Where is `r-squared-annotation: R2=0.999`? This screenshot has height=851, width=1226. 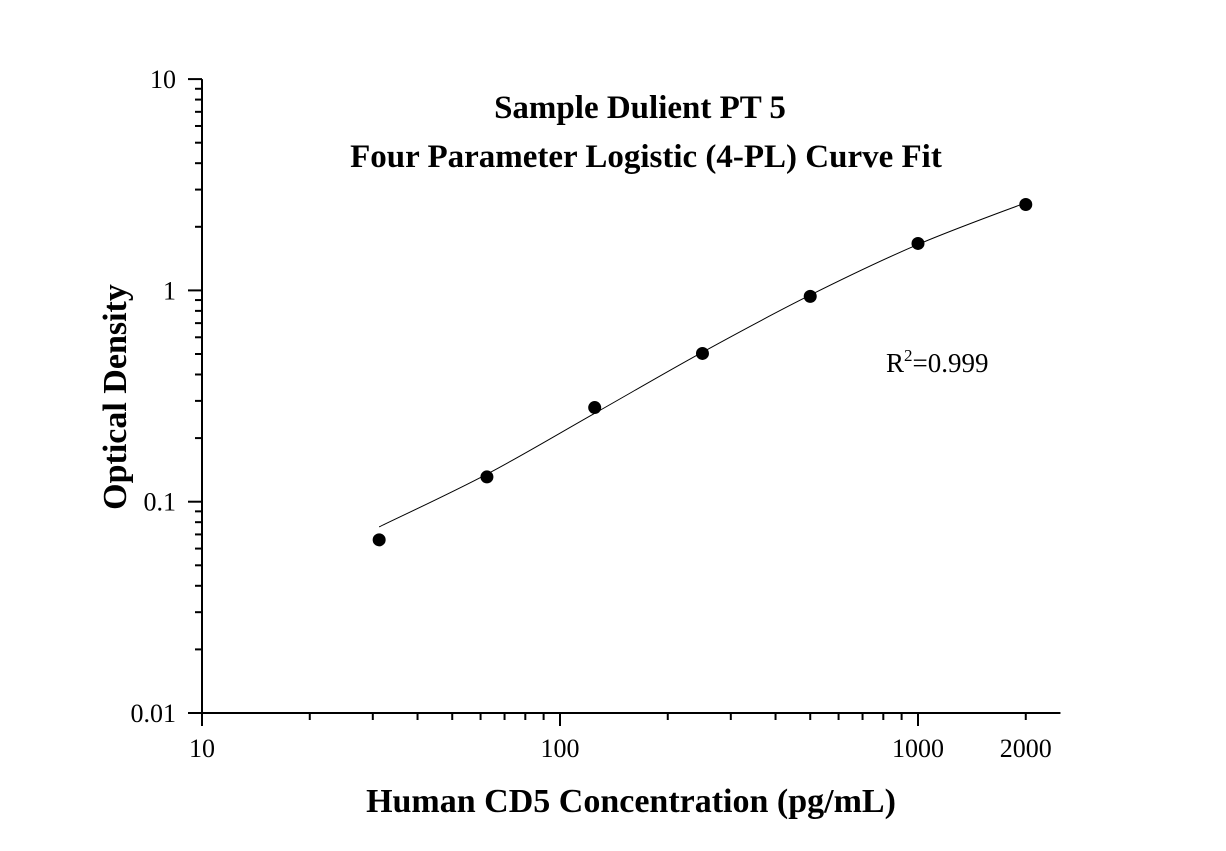 r-squared-annotation: R2=0.999 is located at coordinates (937, 362).